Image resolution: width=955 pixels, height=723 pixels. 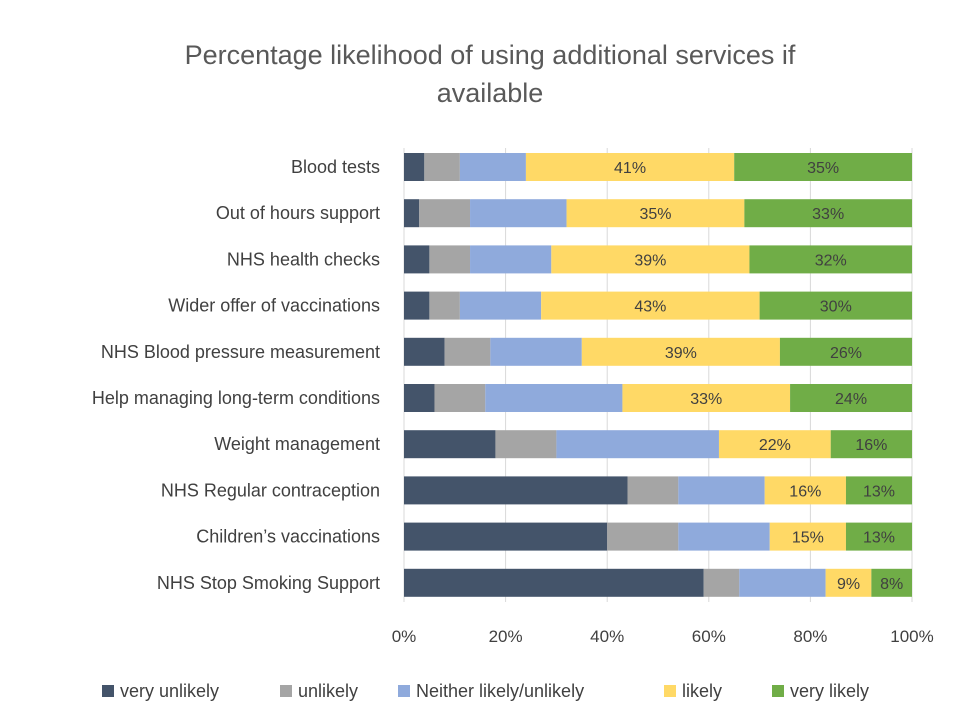 I want to click on category-label: Children’s vaccinations, so click(x=288, y=537).